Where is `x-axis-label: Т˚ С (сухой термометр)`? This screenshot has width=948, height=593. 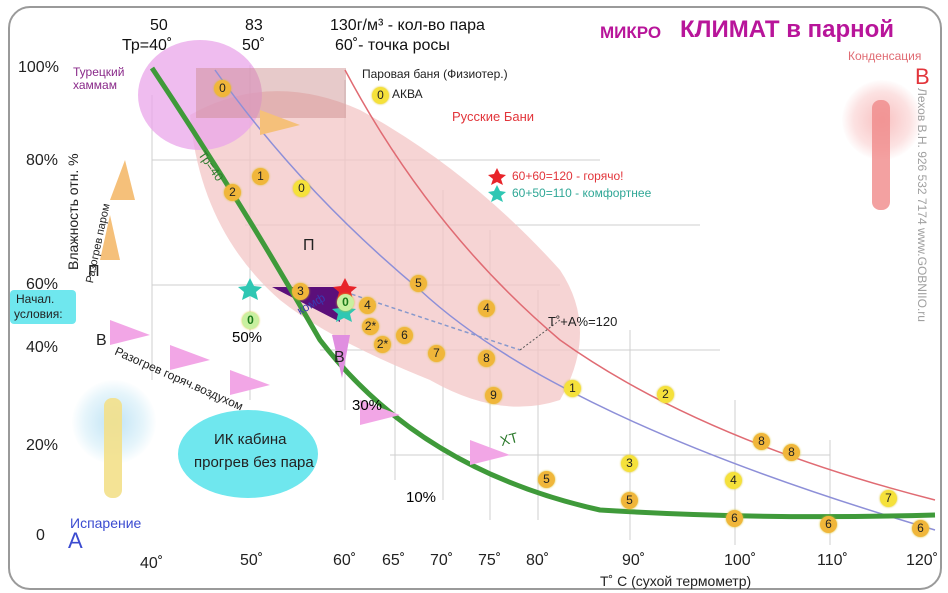
x-axis-label: Т˚ С (сухой термометр) is located at coordinates (676, 581).